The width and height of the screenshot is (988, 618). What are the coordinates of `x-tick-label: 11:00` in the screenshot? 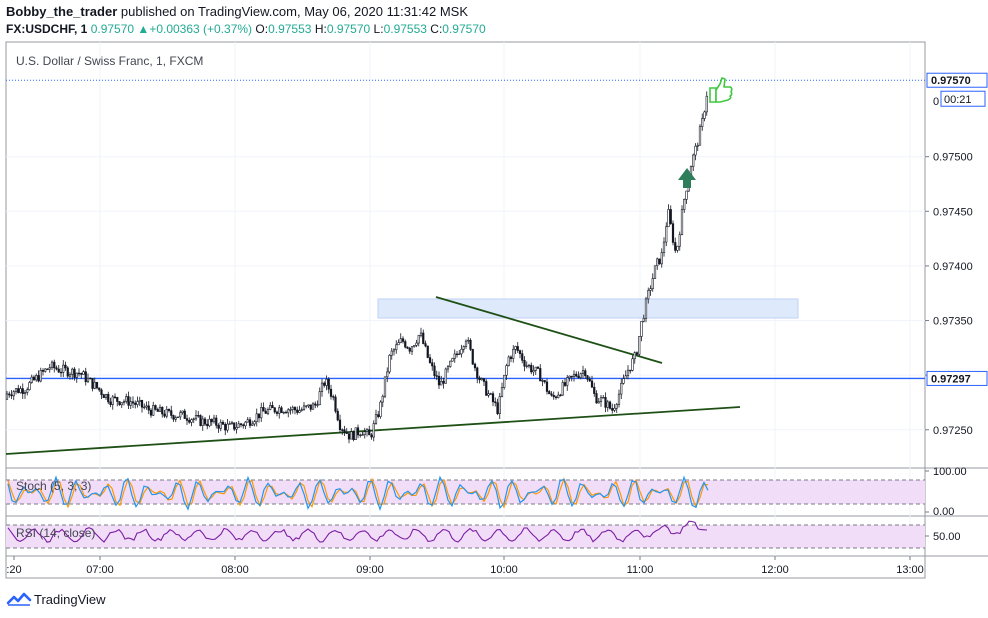 It's located at (640, 570).